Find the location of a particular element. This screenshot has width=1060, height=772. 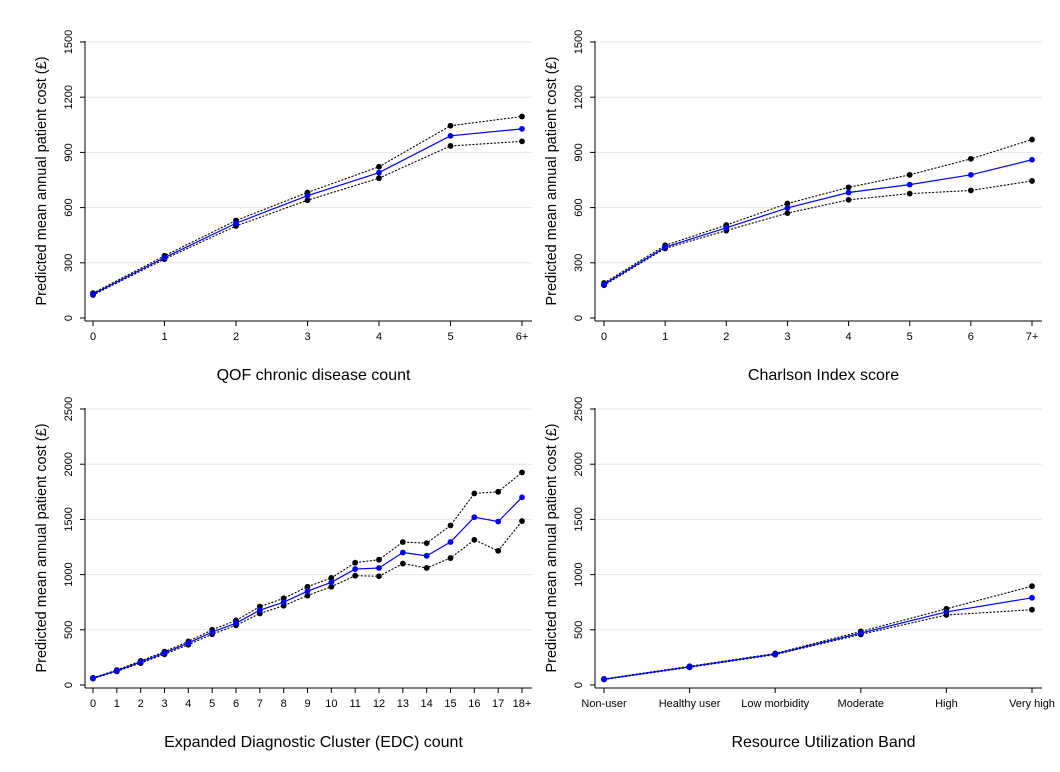

x-tick-label: 6+ is located at coordinates (522, 337).